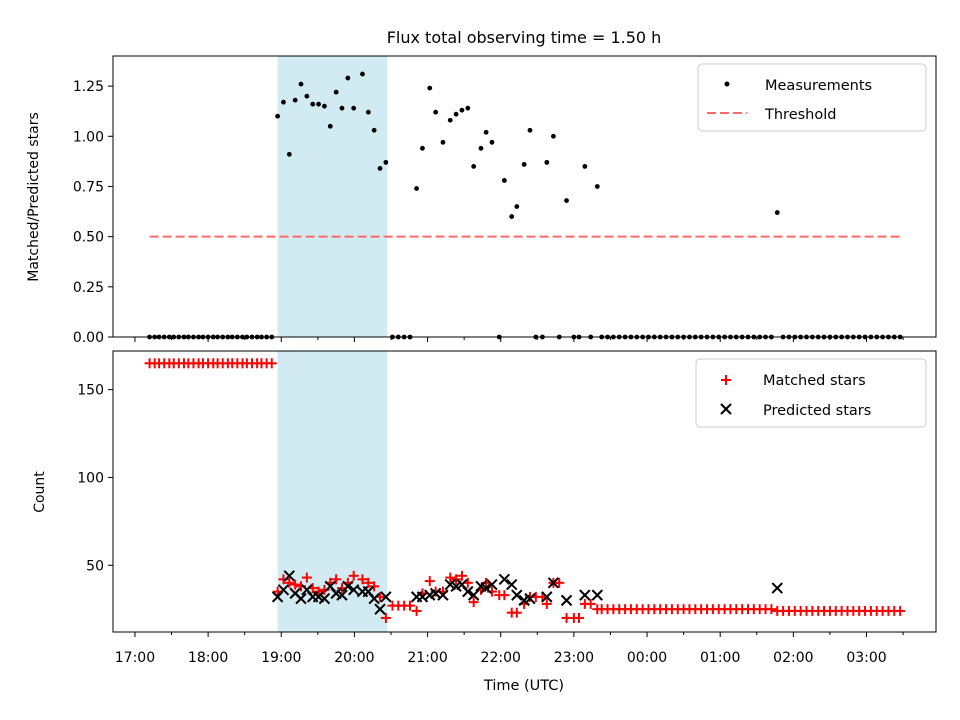 The height and width of the screenshot is (720, 960). I want to click on ratio-legend-box, so click(812, 97).